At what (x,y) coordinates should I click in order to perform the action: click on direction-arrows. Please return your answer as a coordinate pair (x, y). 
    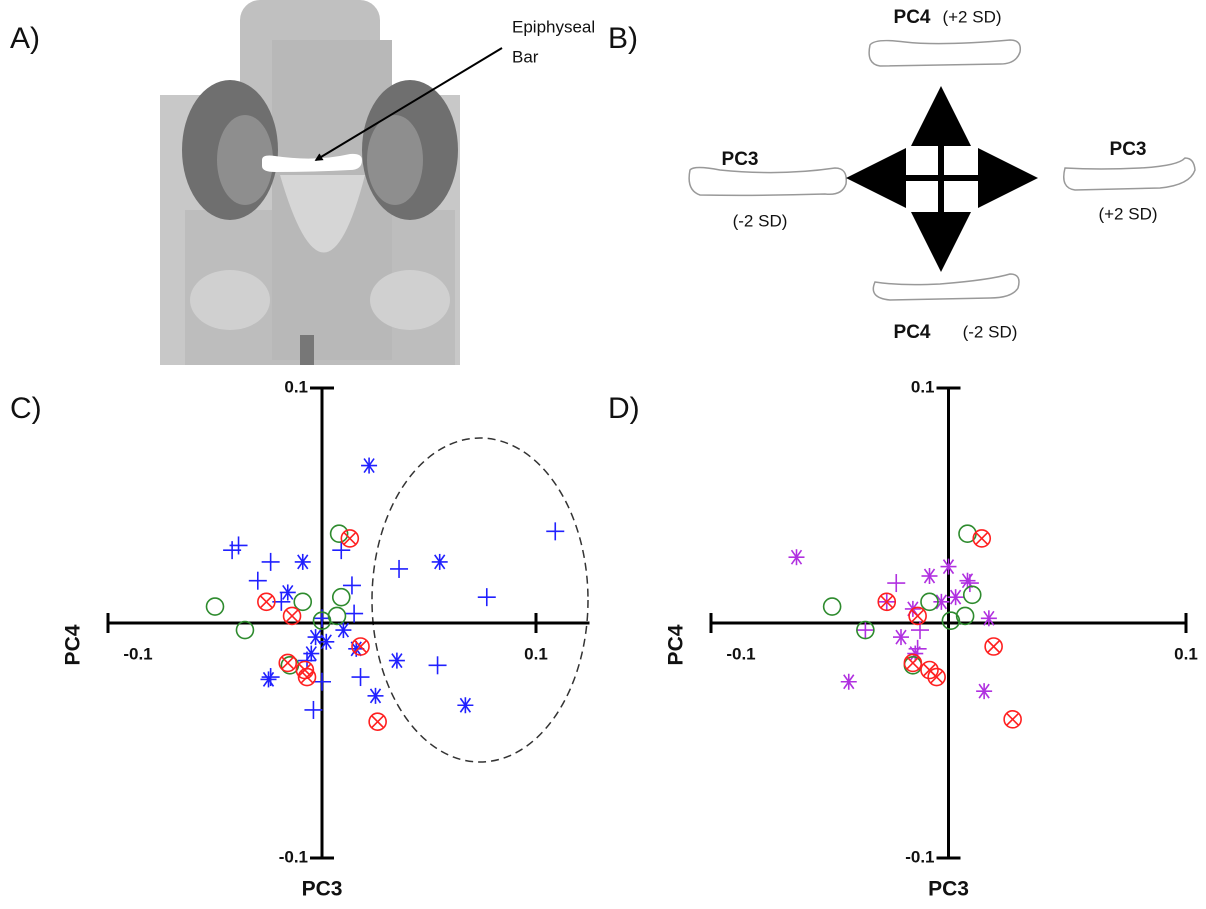
    Looking at the image, I should click on (942, 179).